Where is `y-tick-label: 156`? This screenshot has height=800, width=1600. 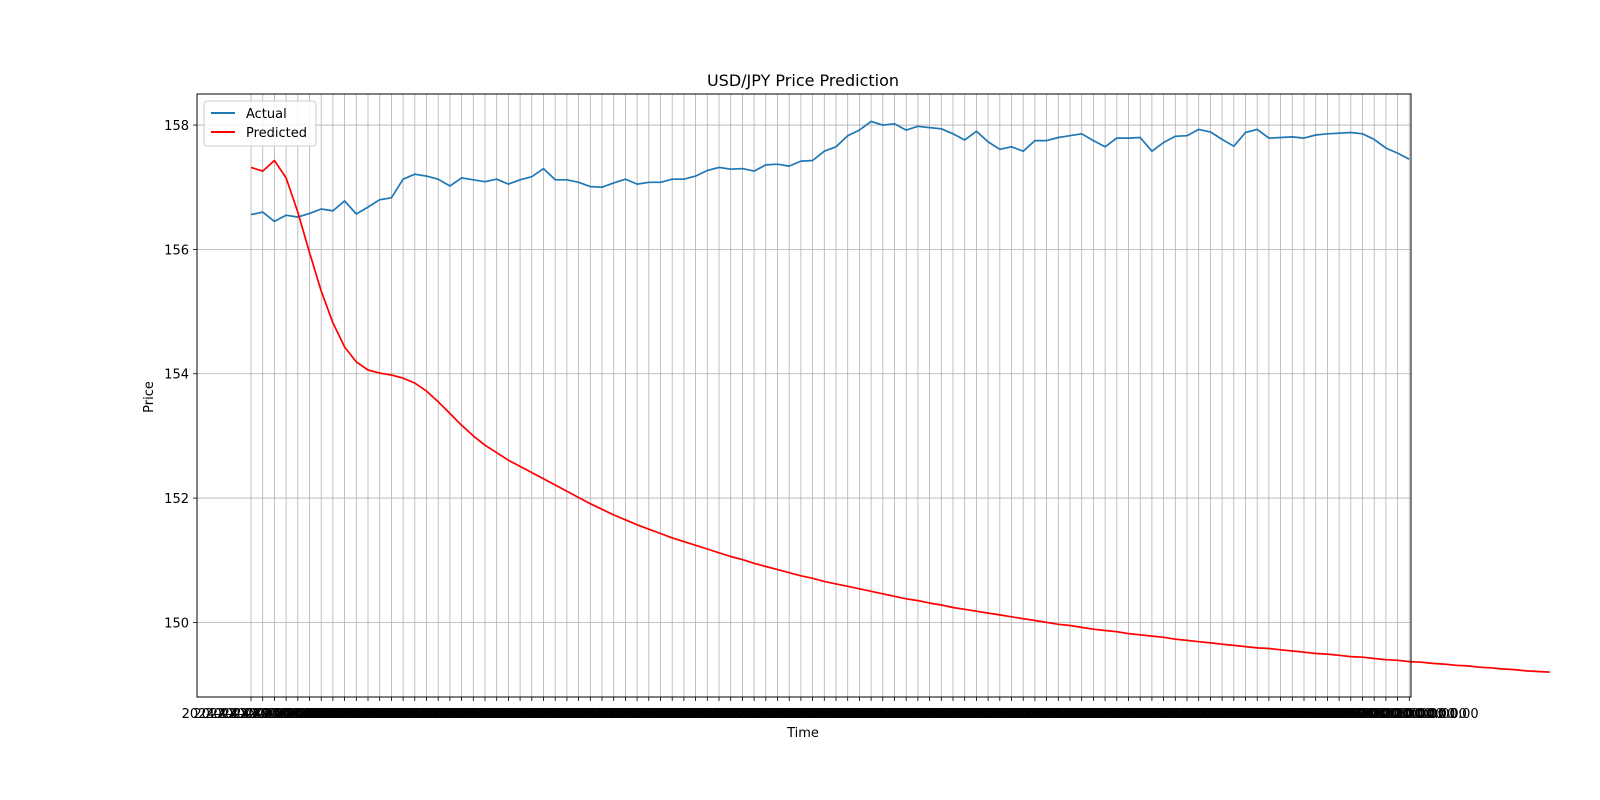 y-tick-label: 156 is located at coordinates (176, 250).